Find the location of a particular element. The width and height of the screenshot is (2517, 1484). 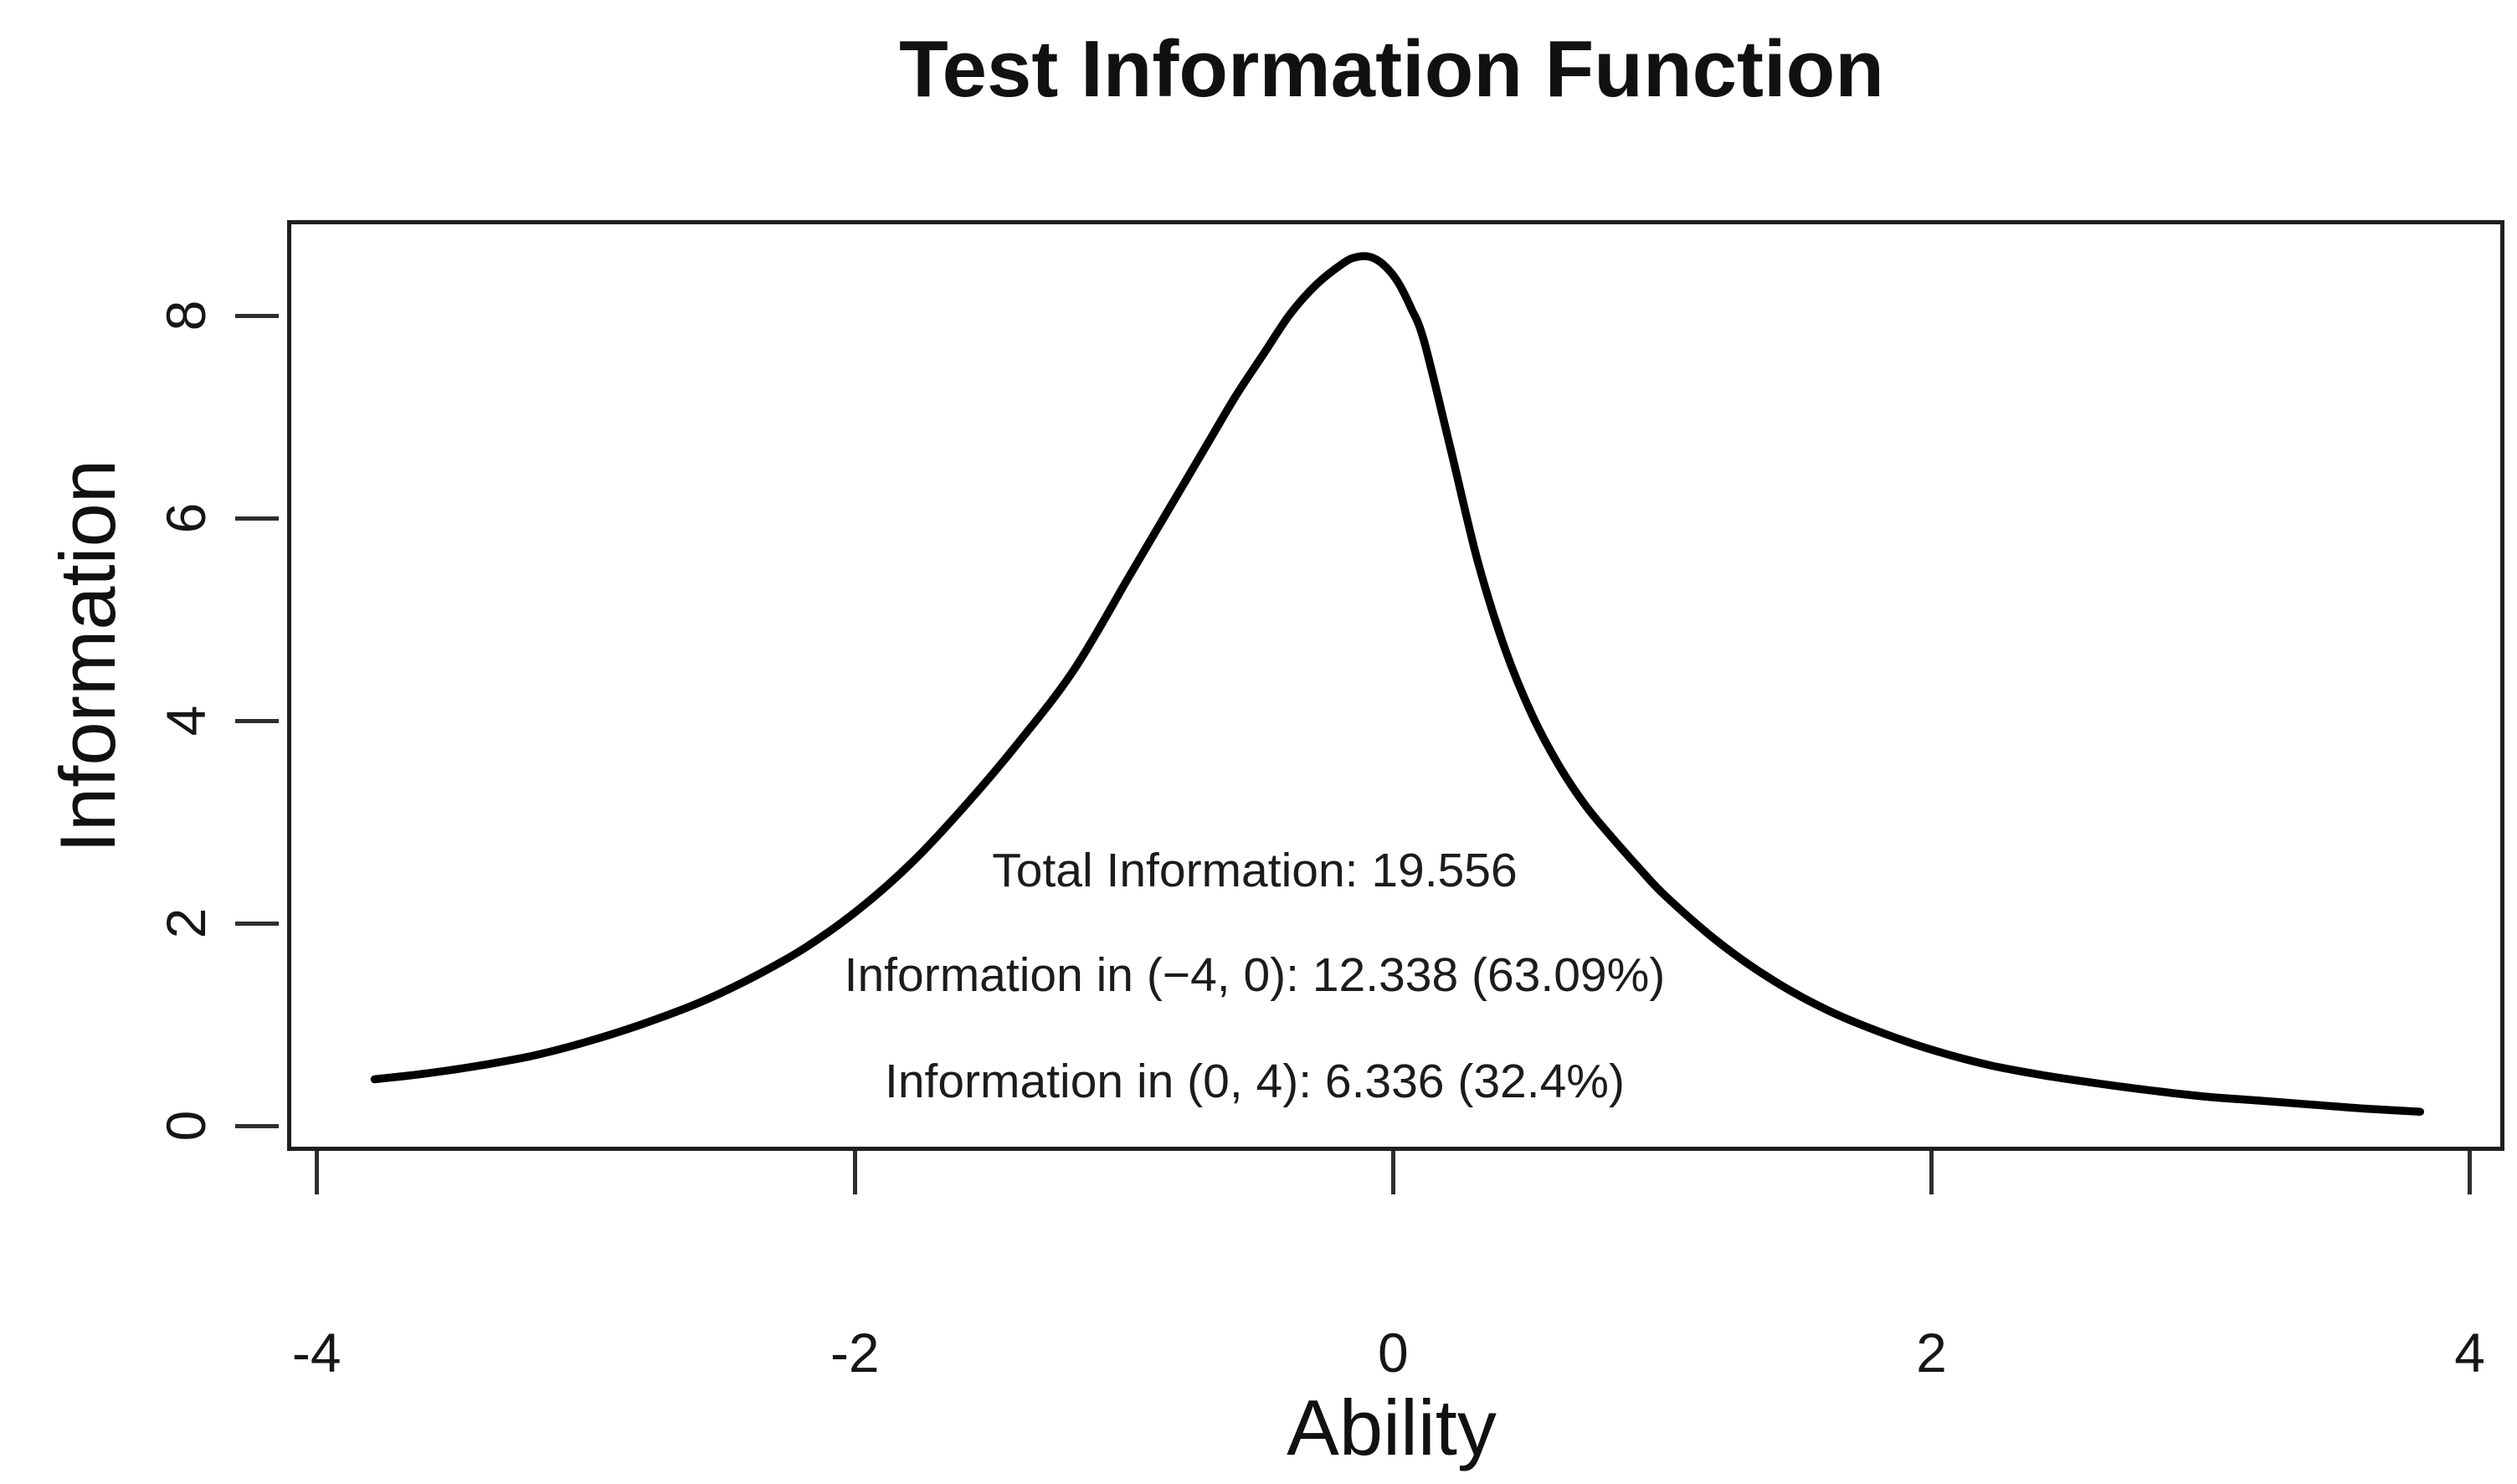

annotation-total-information: Total Information: 19.556 is located at coordinates (1255, 871).